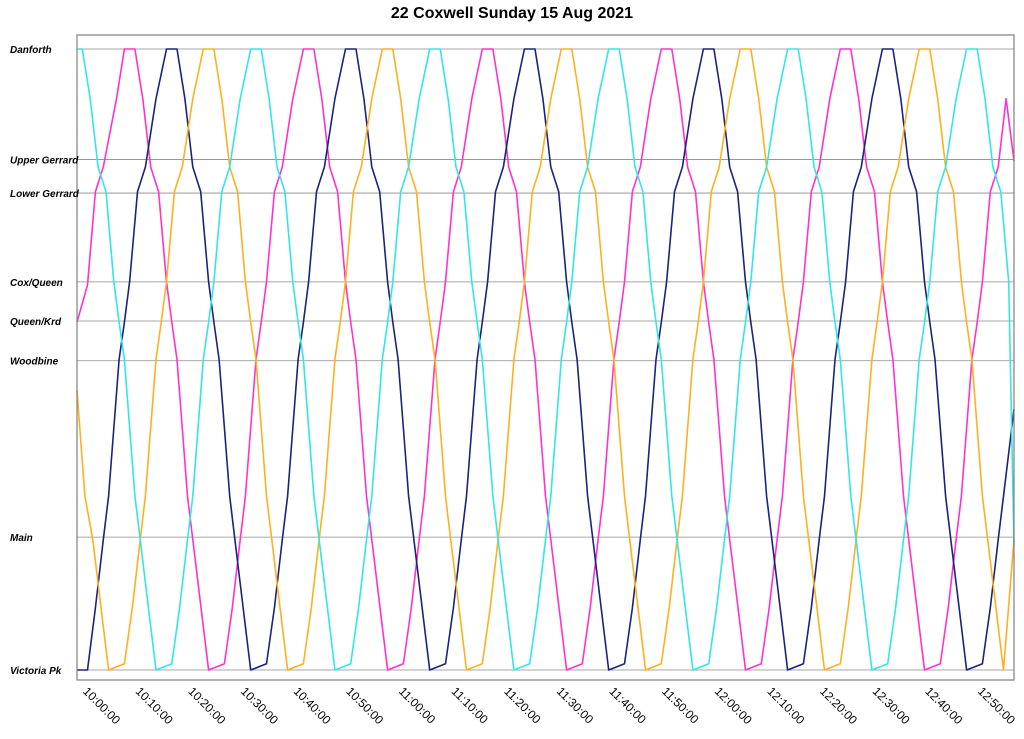 Image resolution: width=1024 pixels, height=739 pixels. Describe the element at coordinates (364, 705) in the screenshot. I see `x-tick-label: 10:50:00` at that location.